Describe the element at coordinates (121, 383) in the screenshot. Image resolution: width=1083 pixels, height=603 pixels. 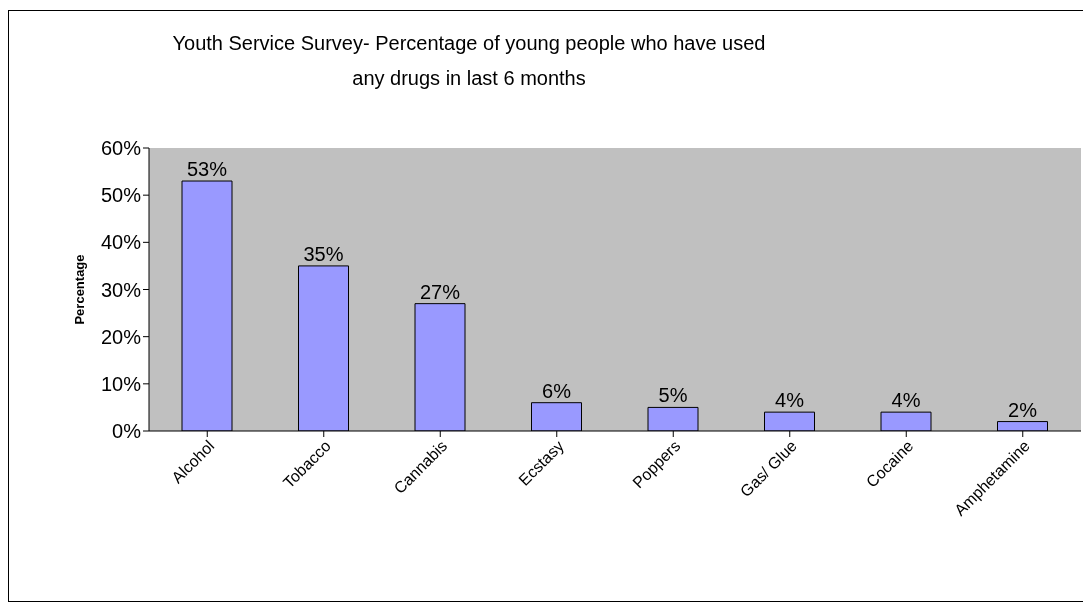
I see `y-tick-label: 10%` at that location.